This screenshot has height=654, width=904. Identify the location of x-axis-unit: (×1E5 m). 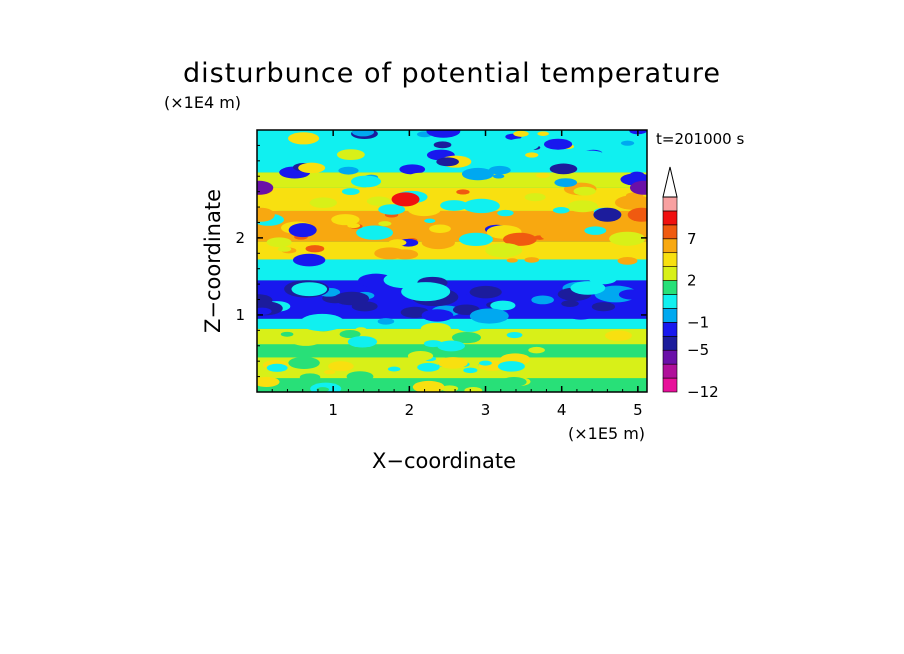
(607, 433).